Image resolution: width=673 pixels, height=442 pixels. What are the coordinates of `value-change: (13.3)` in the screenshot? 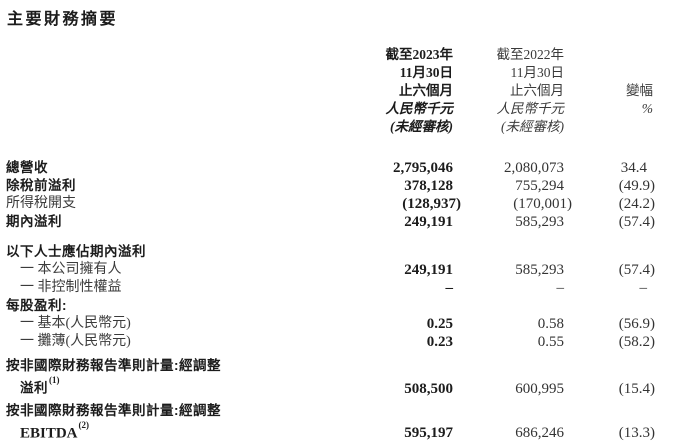 It's located at (613, 433).